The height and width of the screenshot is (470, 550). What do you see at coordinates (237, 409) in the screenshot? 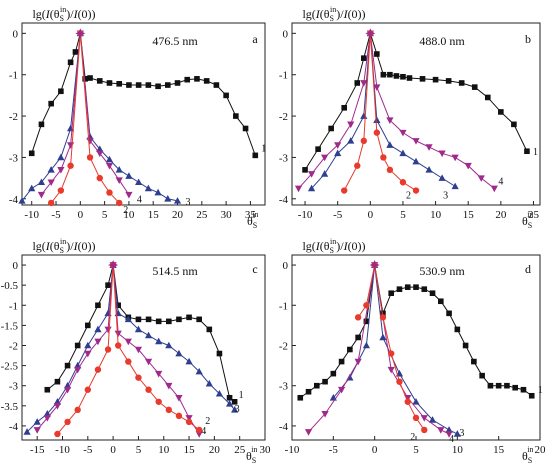
I see `series-label: 3` at bounding box center [237, 409].